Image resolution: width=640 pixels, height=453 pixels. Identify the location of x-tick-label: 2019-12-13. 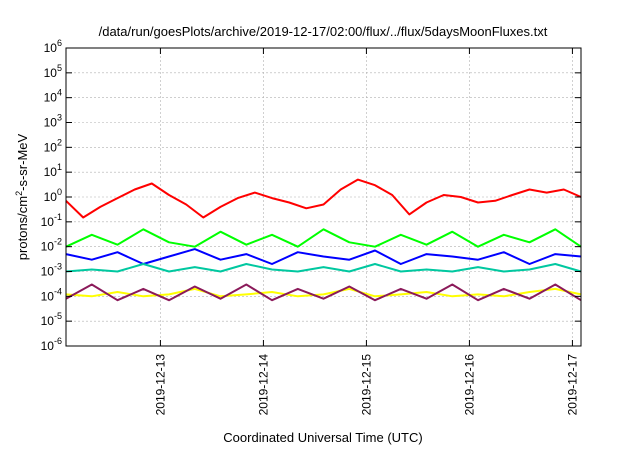
(160, 385).